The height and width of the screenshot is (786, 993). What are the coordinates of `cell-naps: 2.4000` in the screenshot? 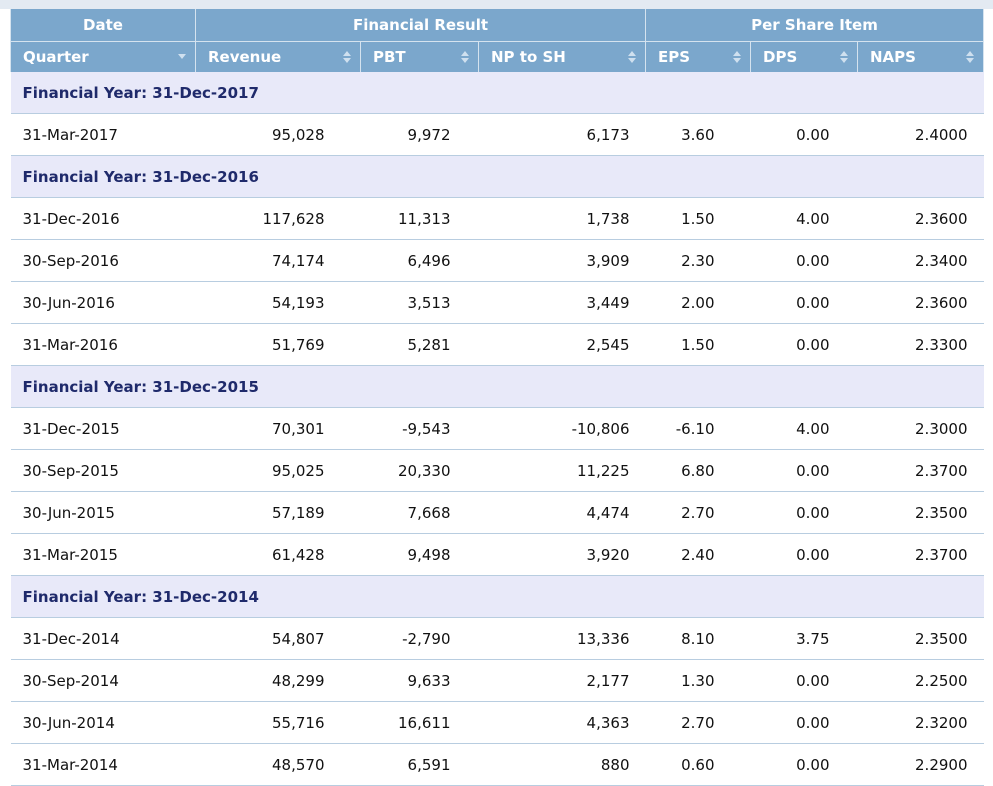 It's located at (920, 134).